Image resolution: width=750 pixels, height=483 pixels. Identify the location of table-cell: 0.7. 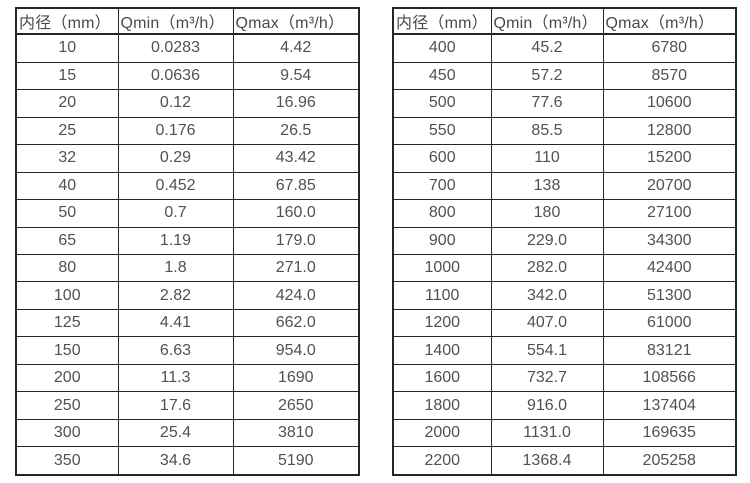
(175, 213).